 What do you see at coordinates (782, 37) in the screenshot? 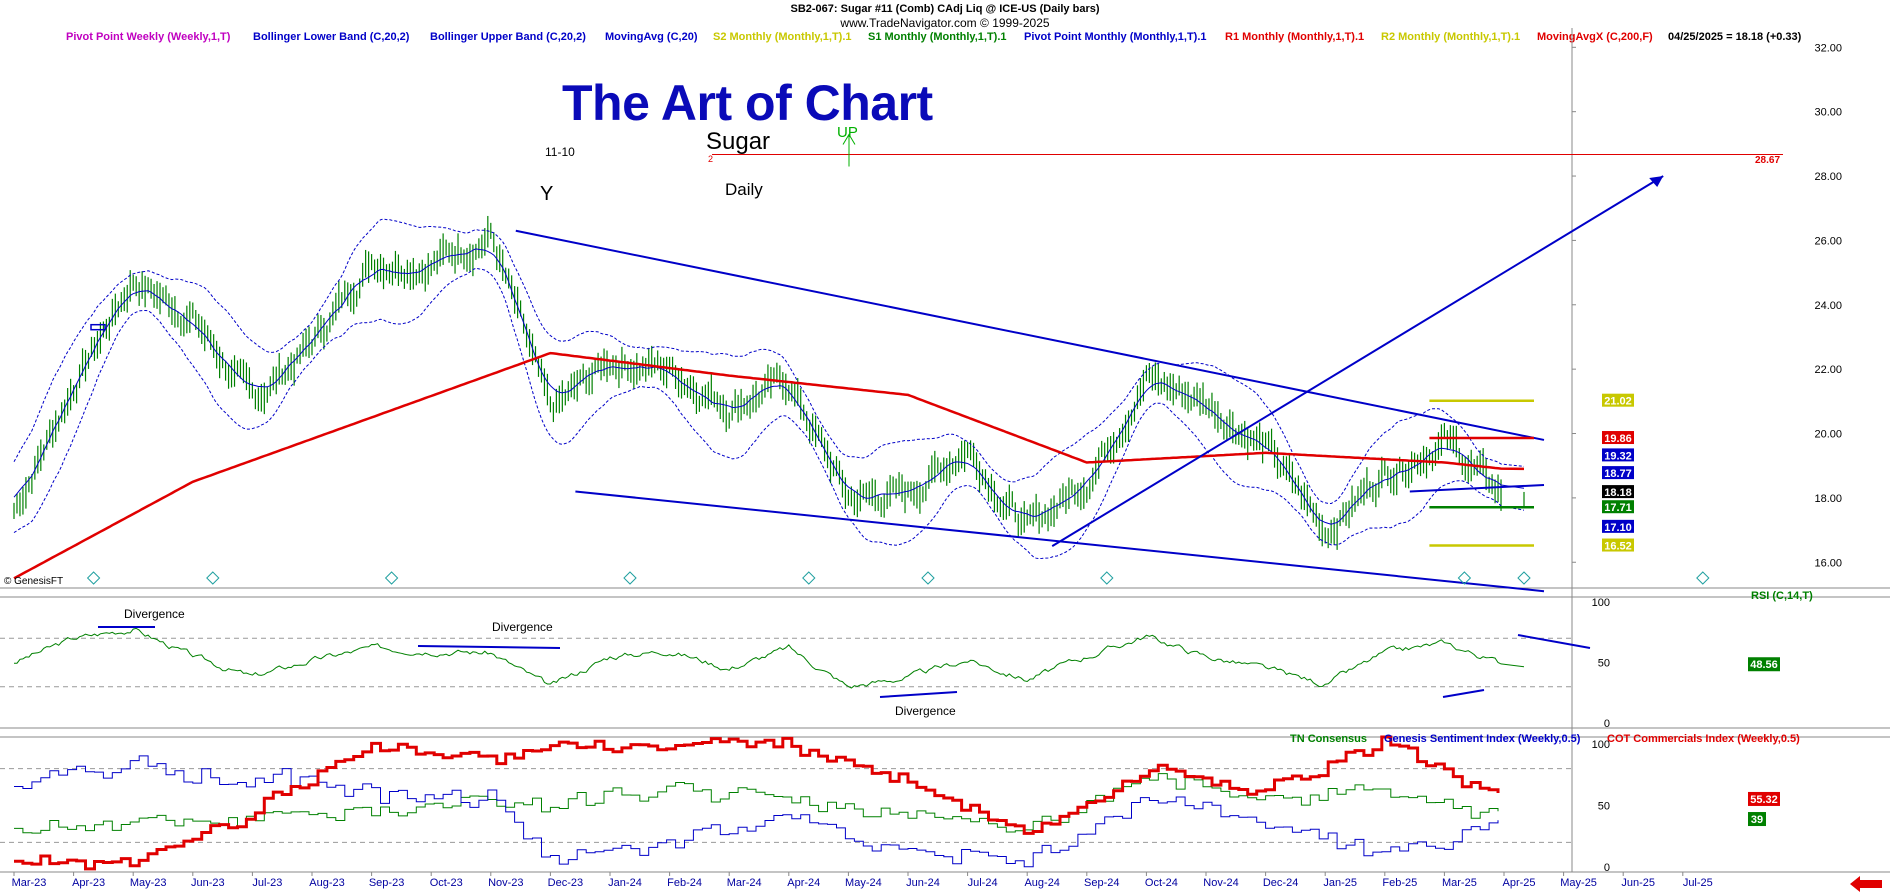
I see `legend-item: S2 Monthly (Monthly,1,T).1` at bounding box center [782, 37].